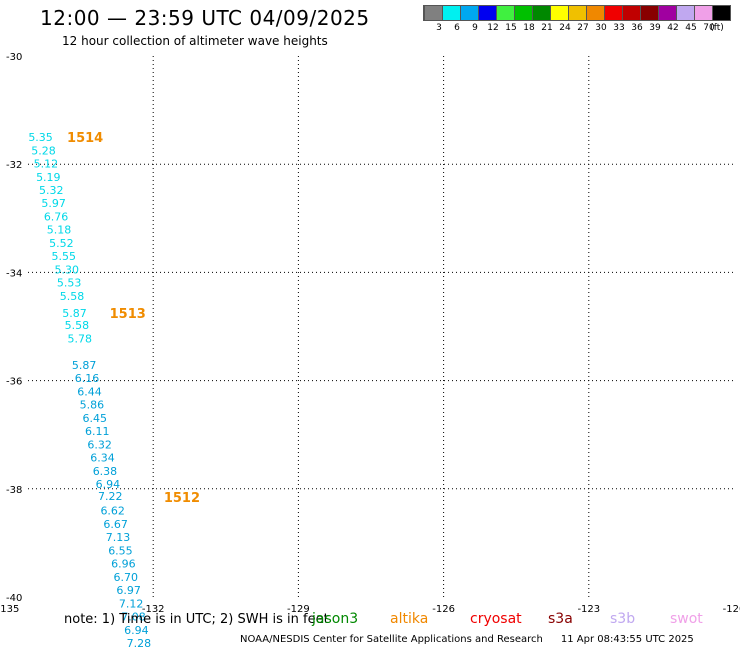 This screenshot has width=740, height=650. I want to click on latitude-tick-label: -38, so click(14, 490).